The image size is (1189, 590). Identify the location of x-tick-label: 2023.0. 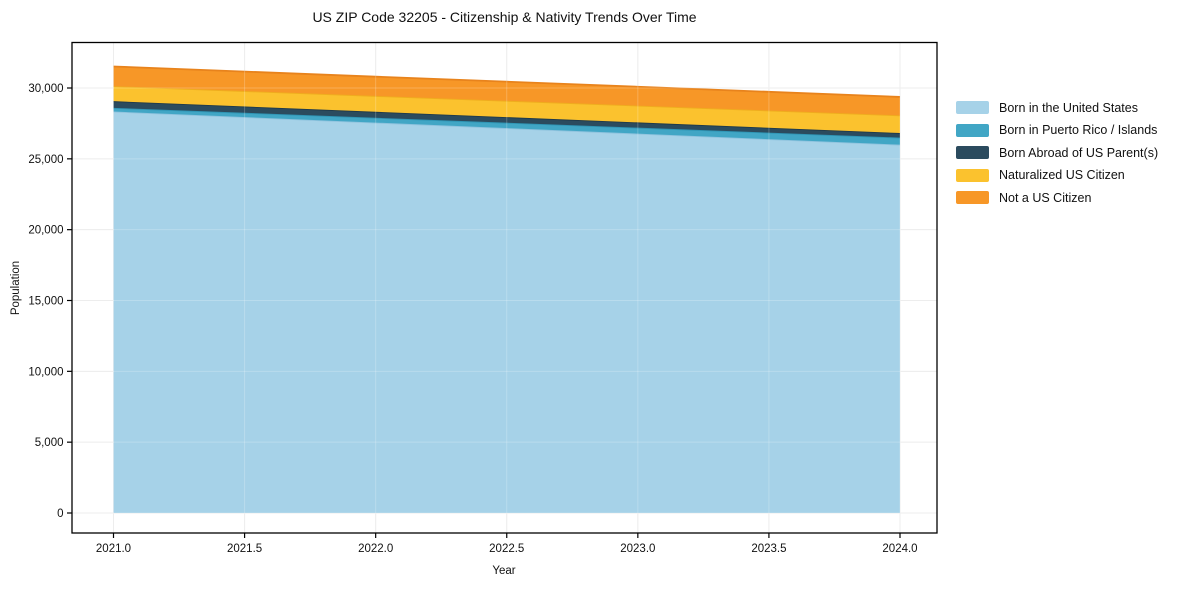
(637, 549).